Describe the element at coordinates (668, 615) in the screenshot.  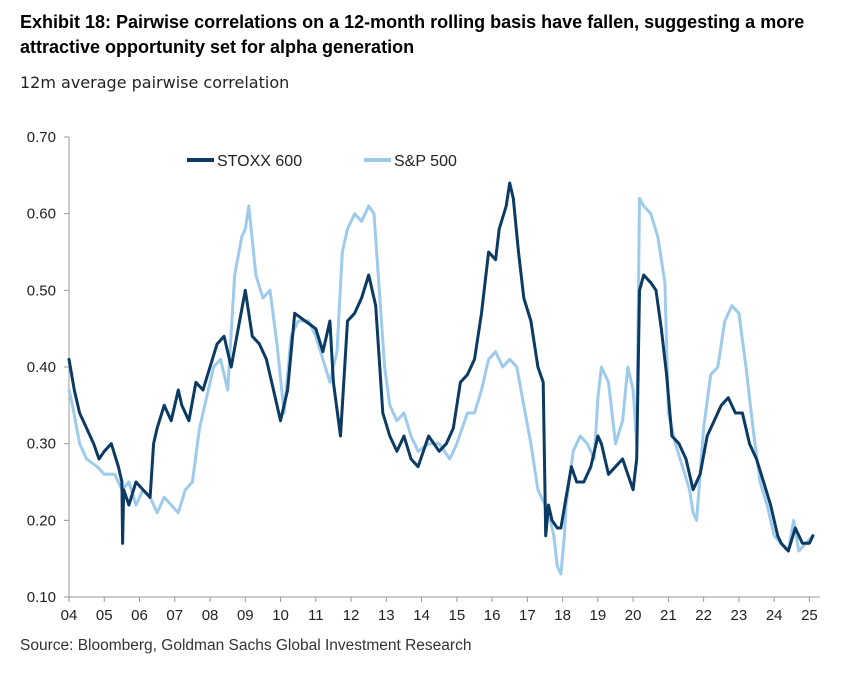
I see `x-tick-label: 21` at that location.